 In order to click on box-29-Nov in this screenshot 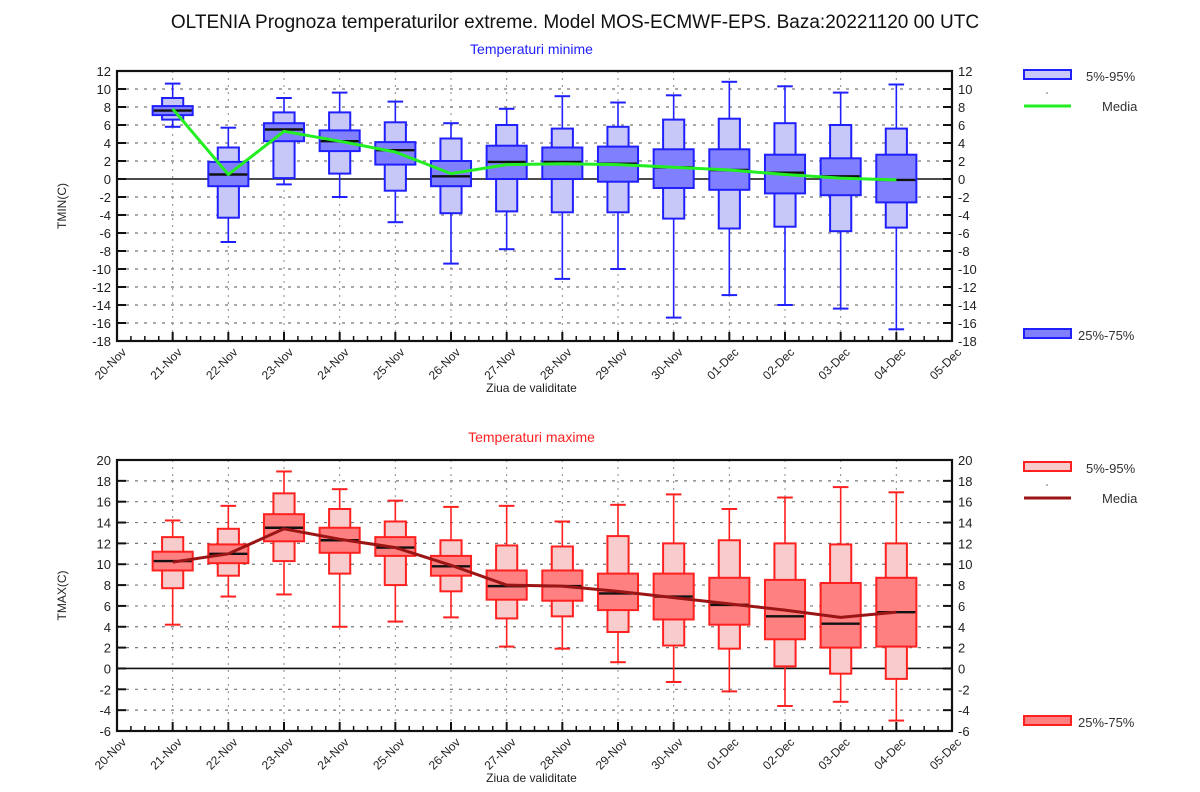, I will do `click(618, 583)`.